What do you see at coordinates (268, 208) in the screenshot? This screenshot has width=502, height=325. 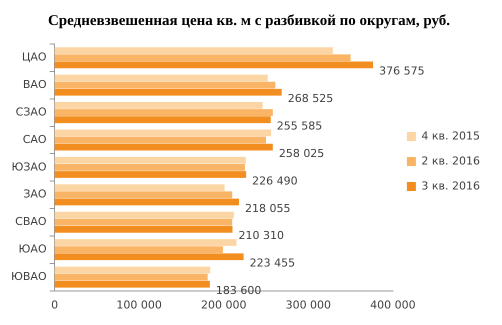 I see `data-label: 218 055` at bounding box center [268, 208].